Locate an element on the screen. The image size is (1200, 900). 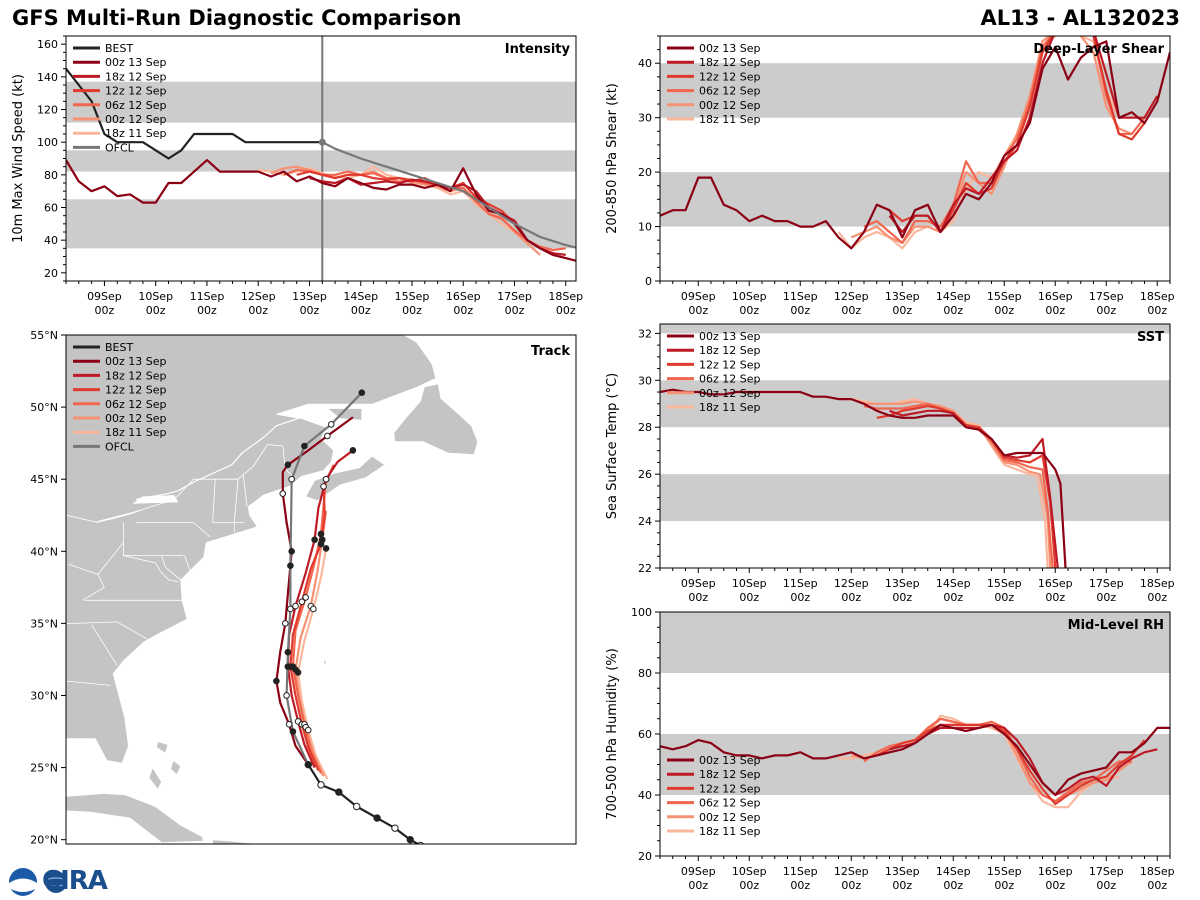
shear-ytick-label: 20 is located at coordinates (645, 172).